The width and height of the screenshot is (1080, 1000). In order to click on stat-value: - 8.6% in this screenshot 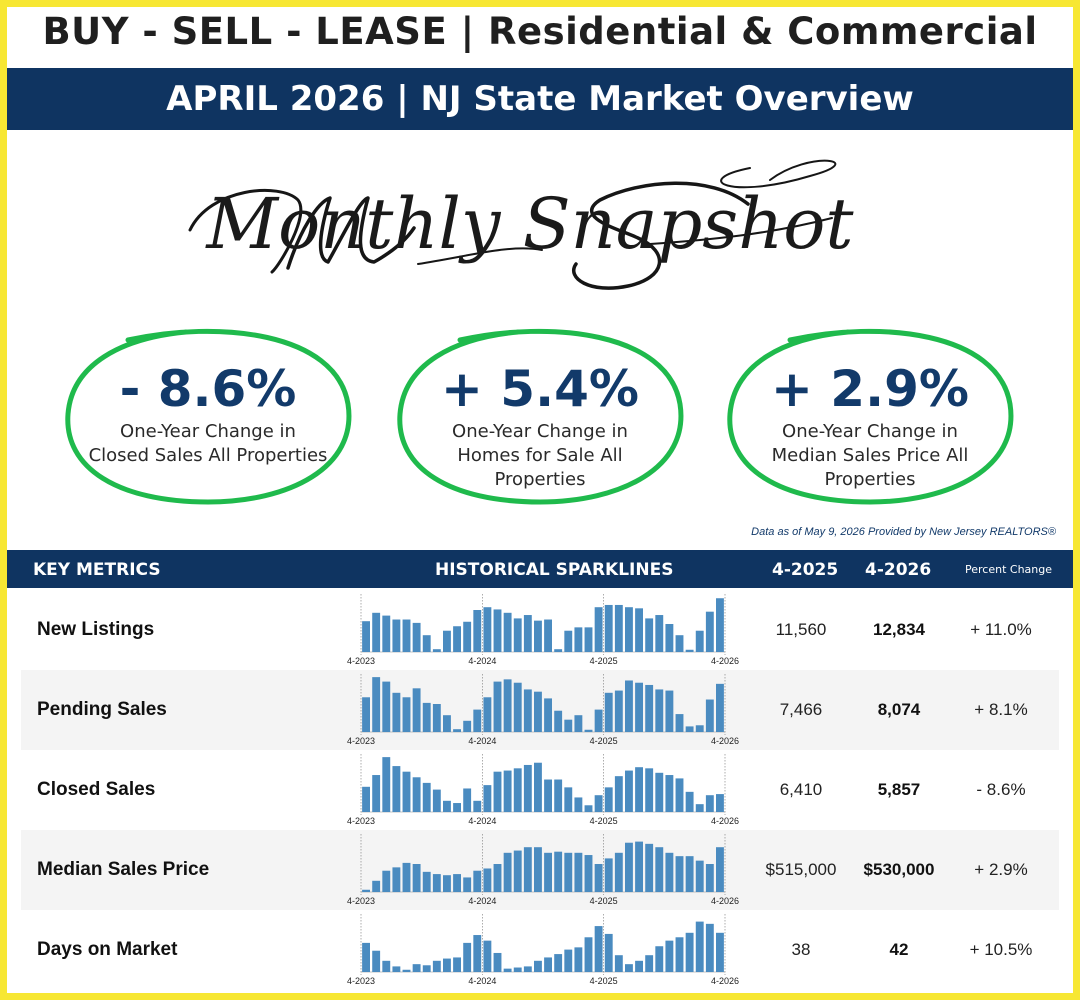, I will do `click(208, 389)`.